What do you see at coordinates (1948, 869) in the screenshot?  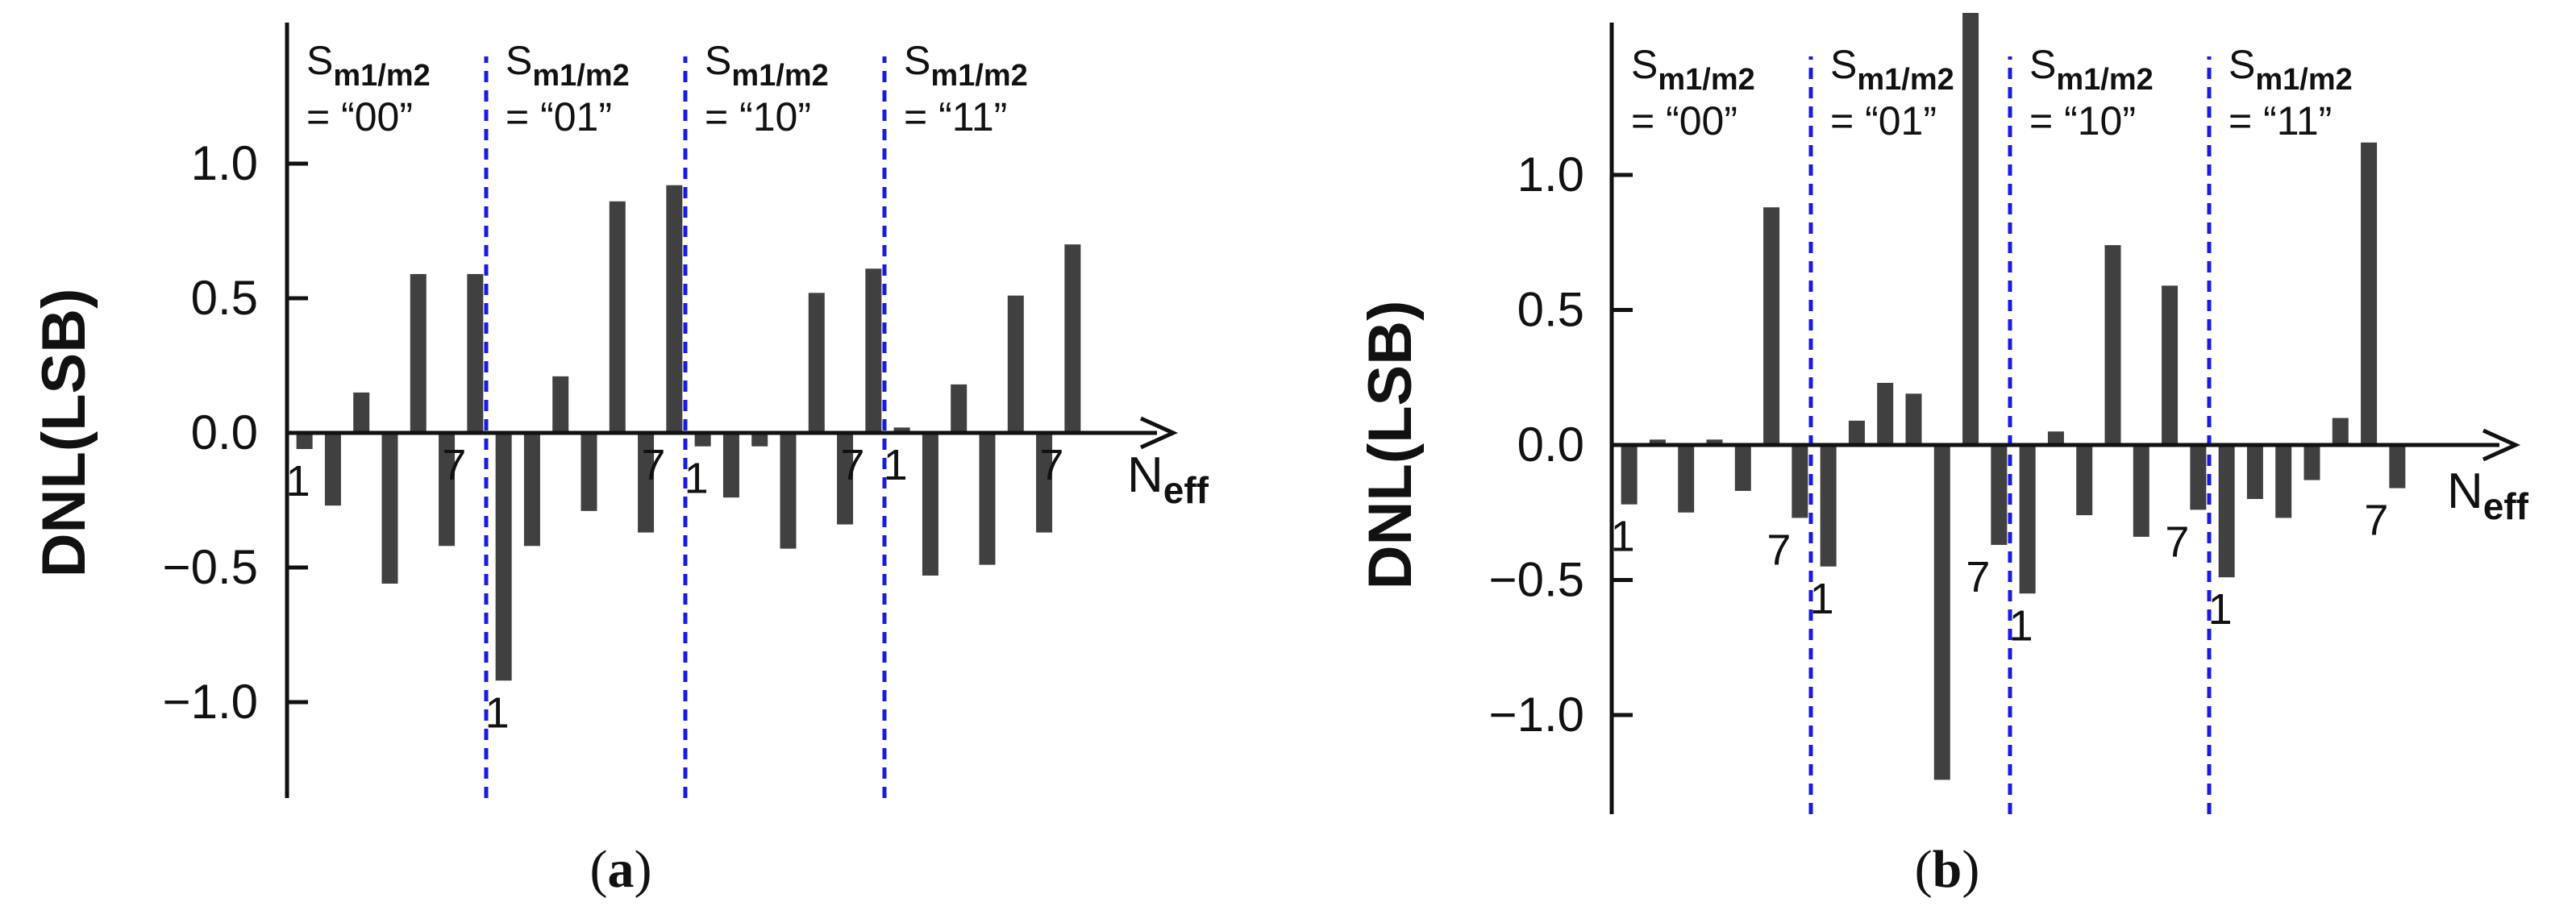 I see `panel-caption: (b)` at bounding box center [1948, 869].